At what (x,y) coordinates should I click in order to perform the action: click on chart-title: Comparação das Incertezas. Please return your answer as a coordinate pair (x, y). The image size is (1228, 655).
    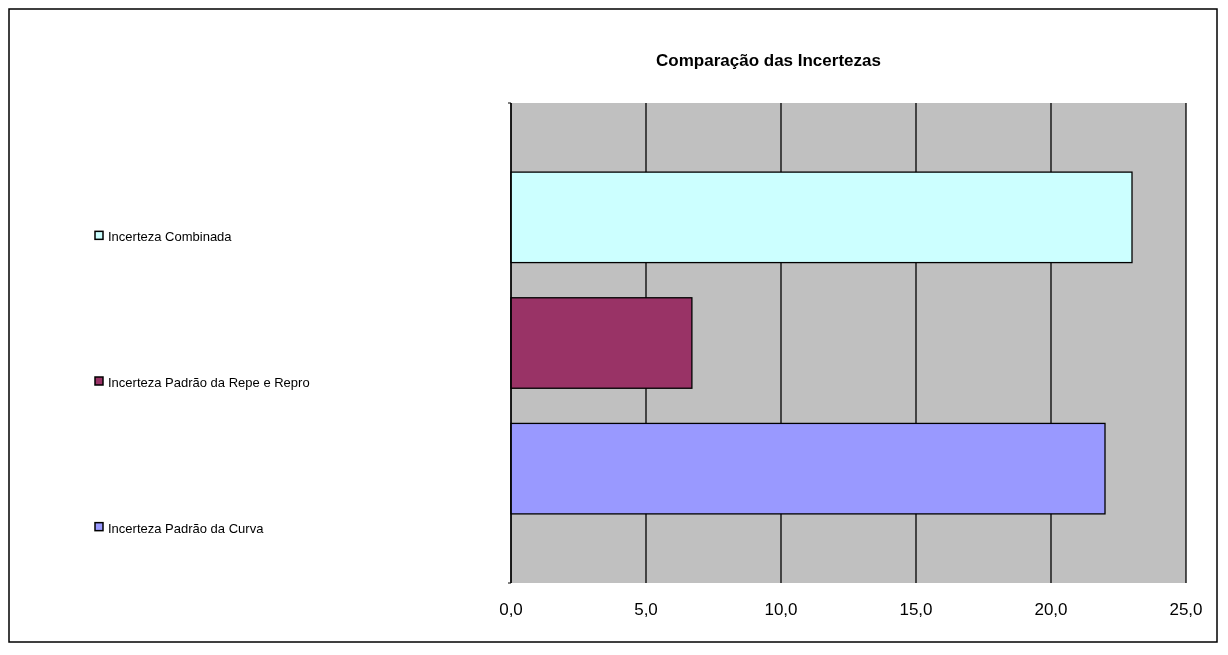
    Looking at the image, I should click on (768, 60).